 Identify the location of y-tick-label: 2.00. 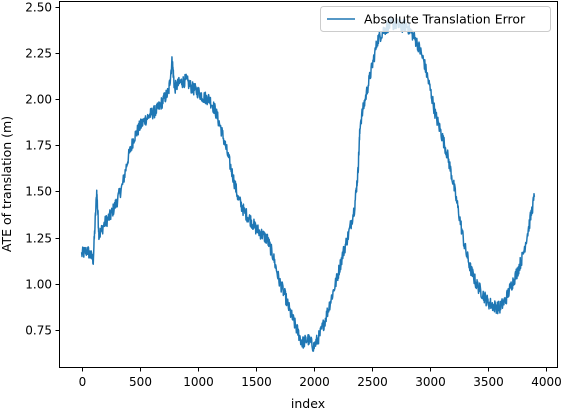
(38, 100).